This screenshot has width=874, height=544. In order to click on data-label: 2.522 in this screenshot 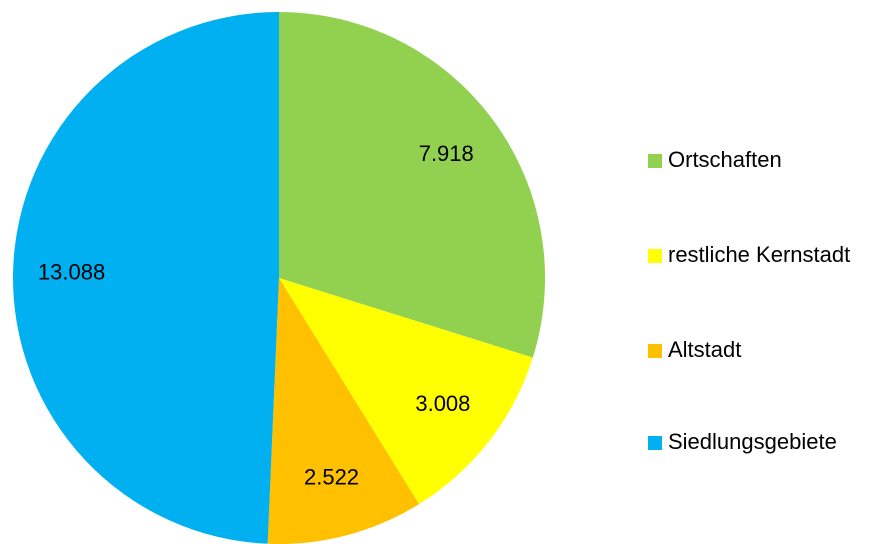, I will do `click(331, 477)`.